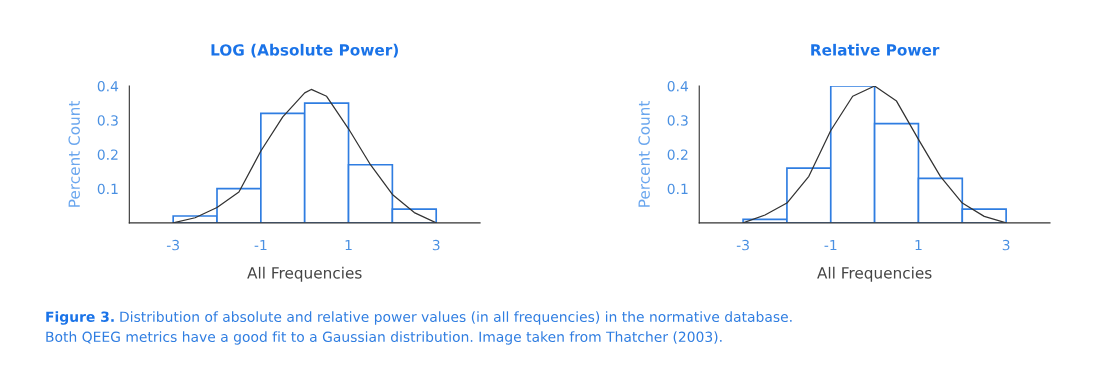  What do you see at coordinates (875, 49) in the screenshot?
I see `chart-title: Relative Power` at bounding box center [875, 49].